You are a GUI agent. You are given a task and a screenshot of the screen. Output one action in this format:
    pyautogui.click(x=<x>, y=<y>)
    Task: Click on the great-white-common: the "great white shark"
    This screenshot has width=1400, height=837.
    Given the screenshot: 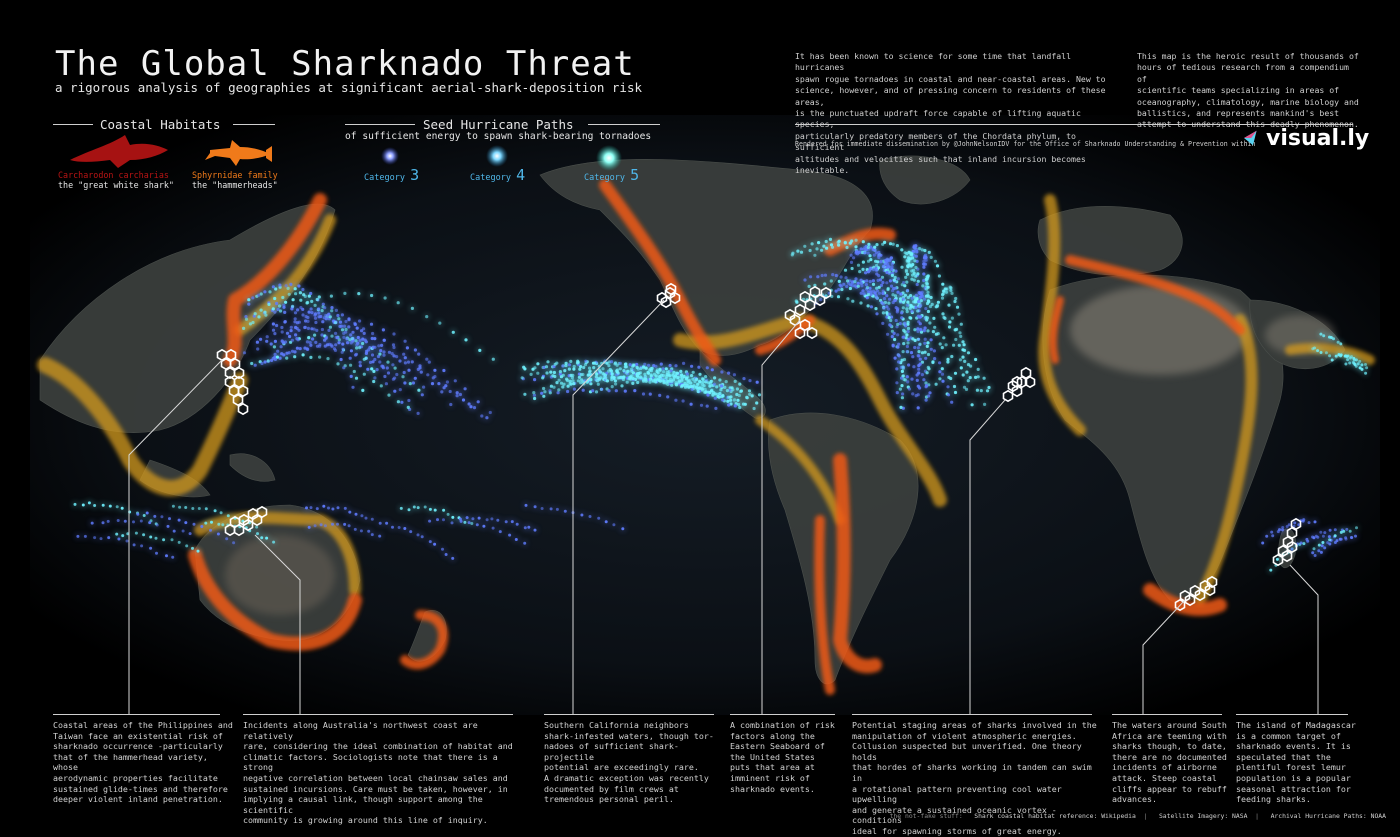 What is the action you would take?
    pyautogui.click(x=116, y=185)
    